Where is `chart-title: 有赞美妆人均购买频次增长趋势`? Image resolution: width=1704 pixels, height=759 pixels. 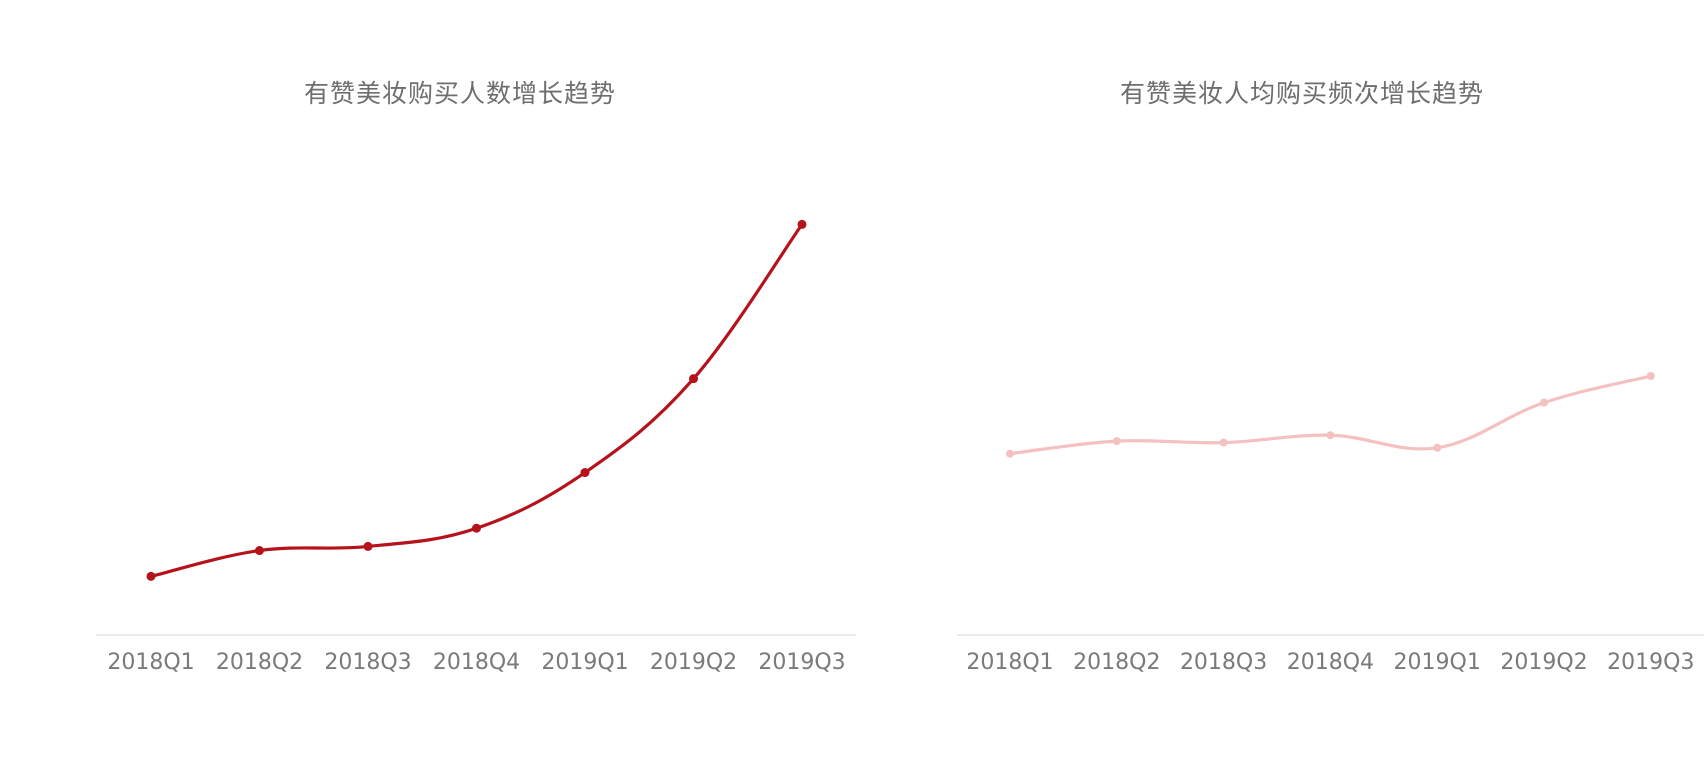
chart-title: 有赞美妆人均购买频次增长趋势 is located at coordinates (1301, 93).